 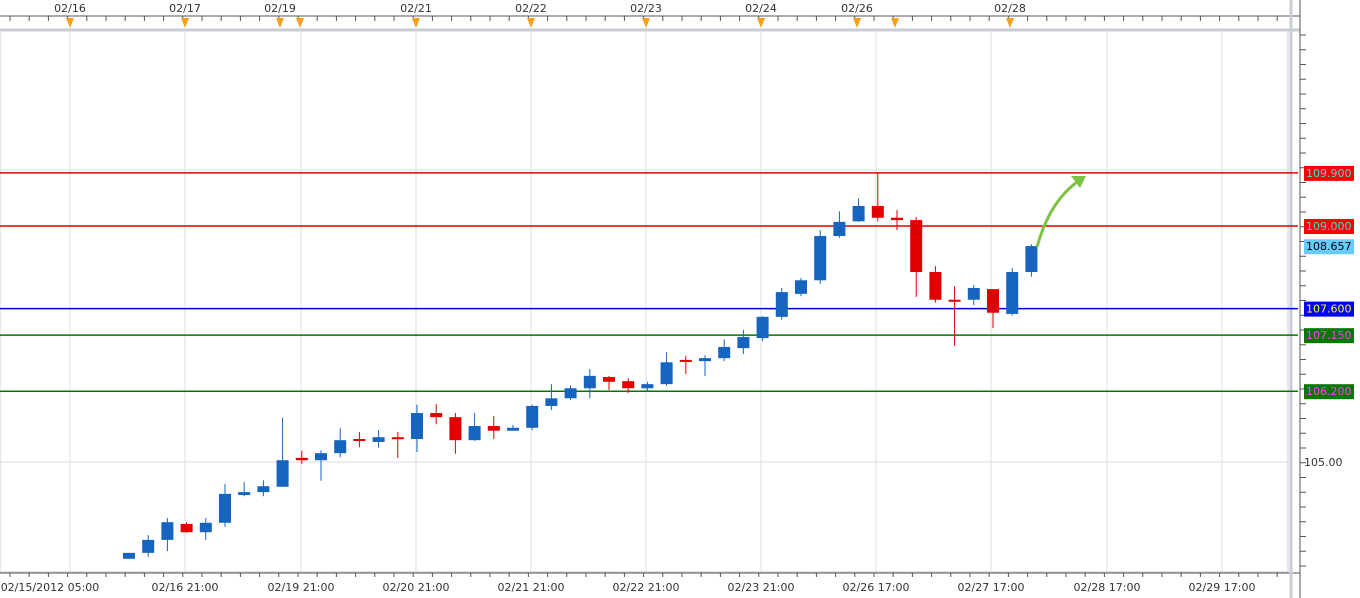 What do you see at coordinates (1222, 587) in the screenshot?
I see `time-axis-label: 02/29 17:00` at bounding box center [1222, 587].